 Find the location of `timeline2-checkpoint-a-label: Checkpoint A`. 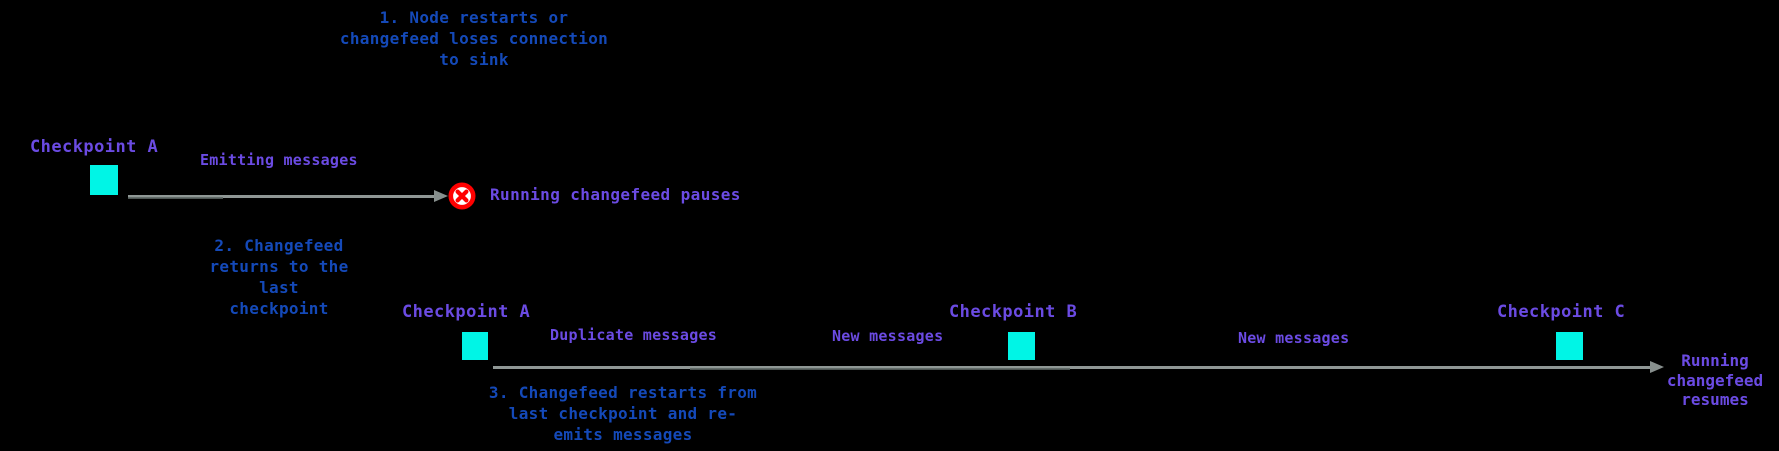

timeline2-checkpoint-a-label: Checkpoint A is located at coordinates (466, 312).